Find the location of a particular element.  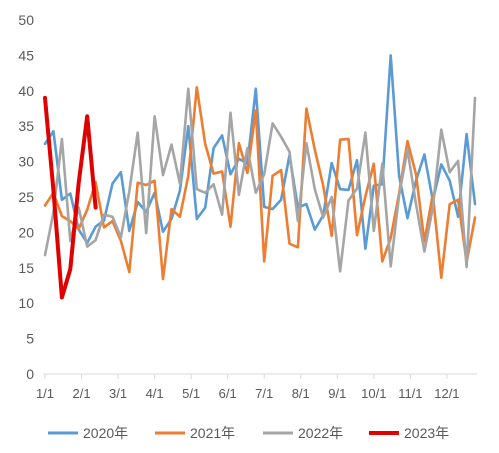

y-tick-label: 35 is located at coordinates (26, 126).